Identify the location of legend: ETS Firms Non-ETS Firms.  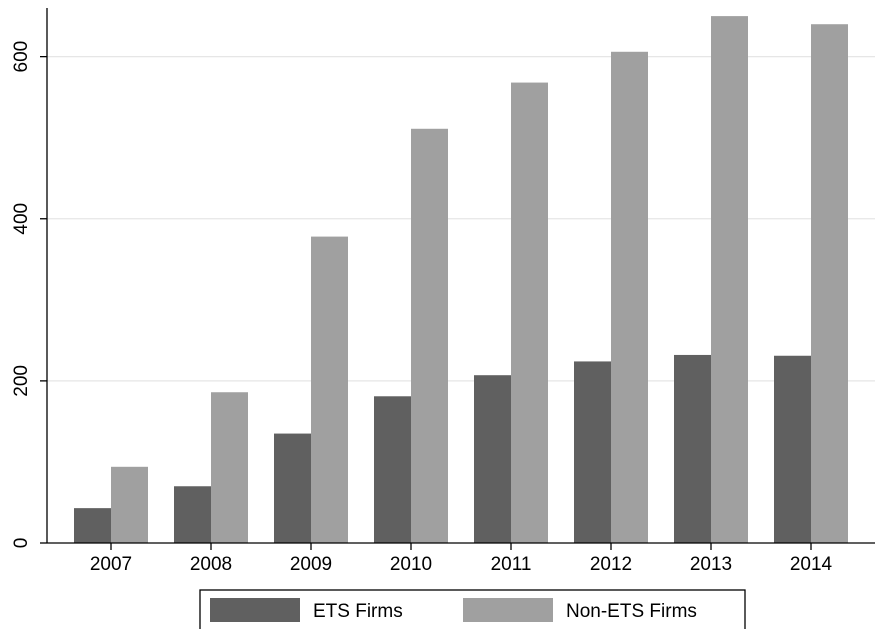
(472, 609).